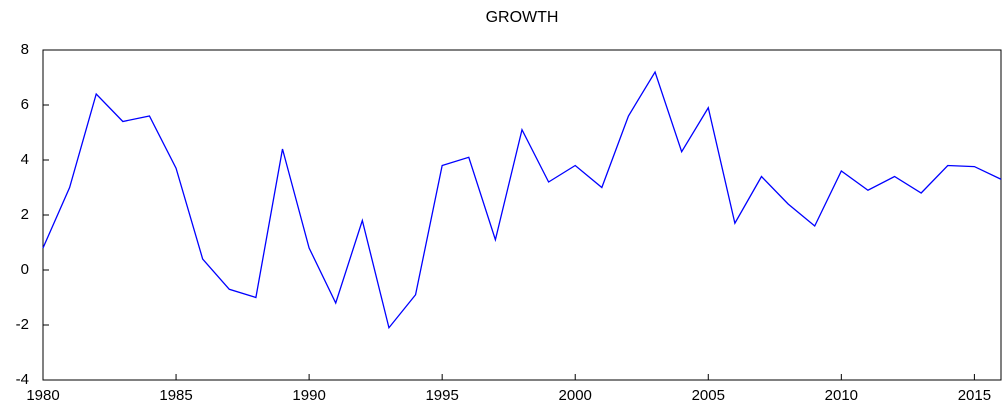 The image size is (1003, 408). Describe the element at coordinates (25, 49) in the screenshot. I see `y-tick-label: 8` at that location.